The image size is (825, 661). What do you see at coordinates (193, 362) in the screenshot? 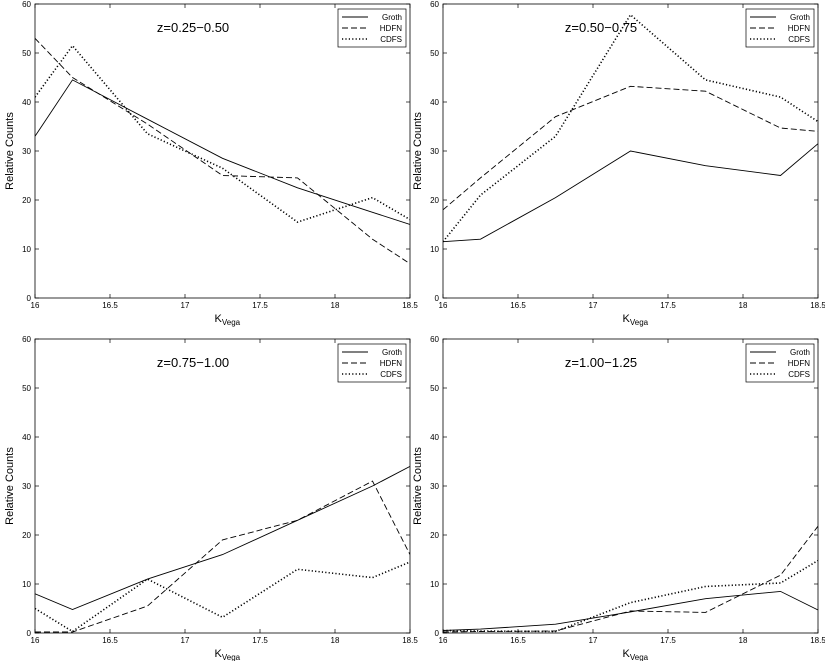
I see `redshift-annotation: z=0.75−1.00` at bounding box center [193, 362].